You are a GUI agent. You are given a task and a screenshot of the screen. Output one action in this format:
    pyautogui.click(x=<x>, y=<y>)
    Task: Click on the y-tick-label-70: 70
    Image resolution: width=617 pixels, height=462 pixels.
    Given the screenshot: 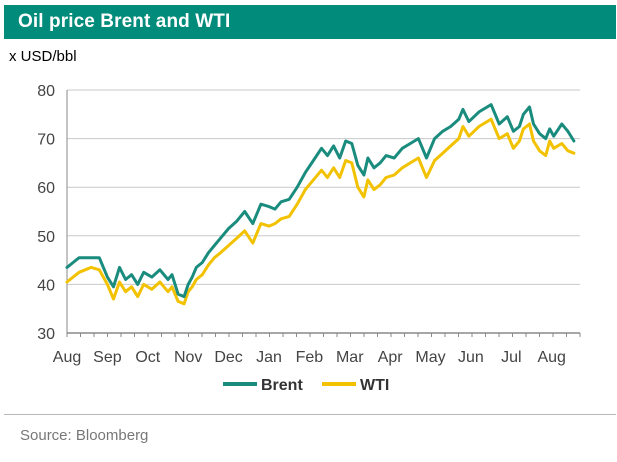 What is the action you would take?
    pyautogui.click(x=46, y=140)
    